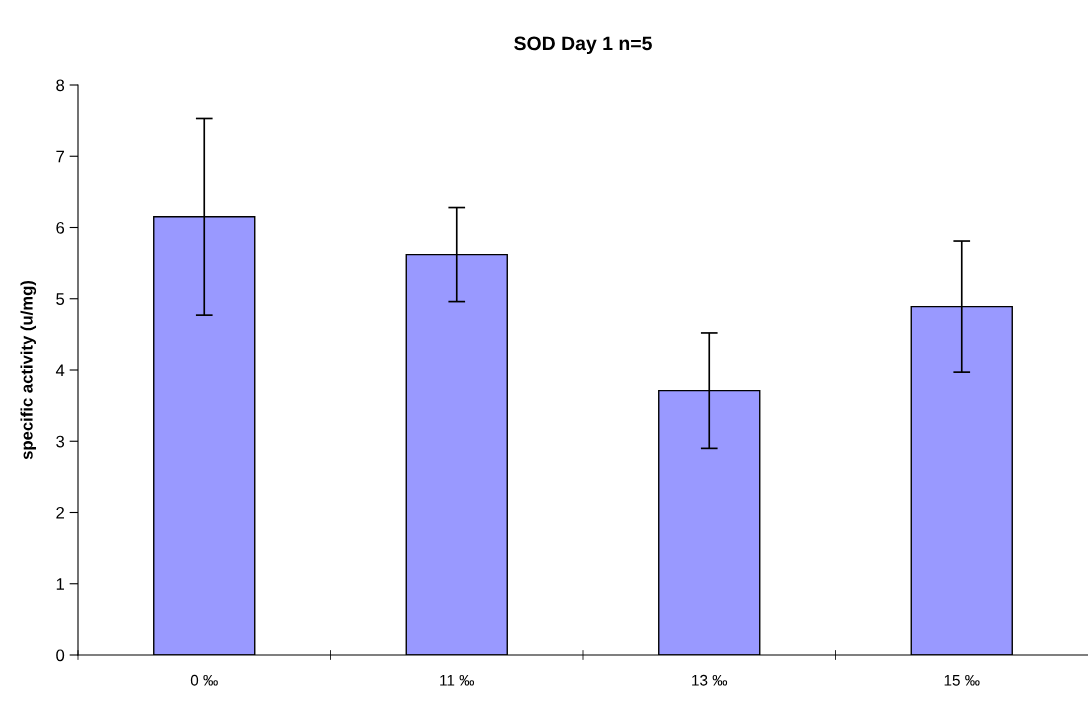 The width and height of the screenshot is (1088, 704). Describe the element at coordinates (60, 655) in the screenshot. I see `y-tick-label: 0` at that location.